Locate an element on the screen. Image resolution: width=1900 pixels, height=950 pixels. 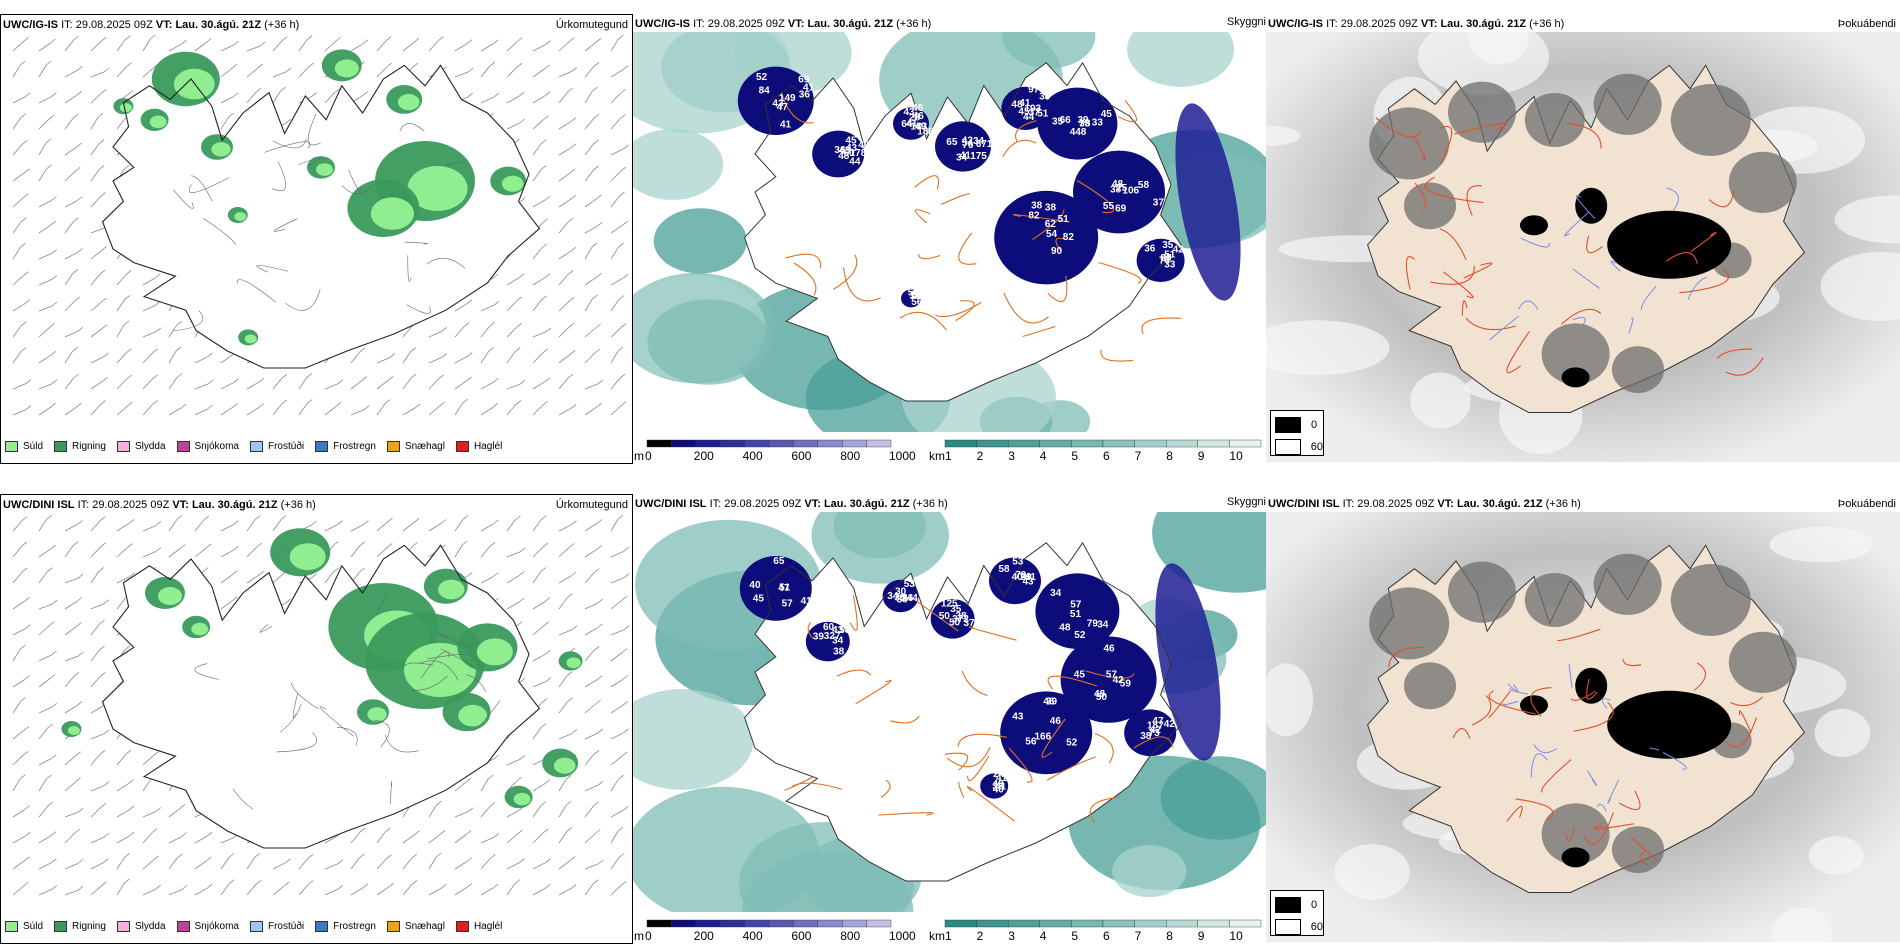
visibility-value-label: 53 is located at coordinates (910, 584).